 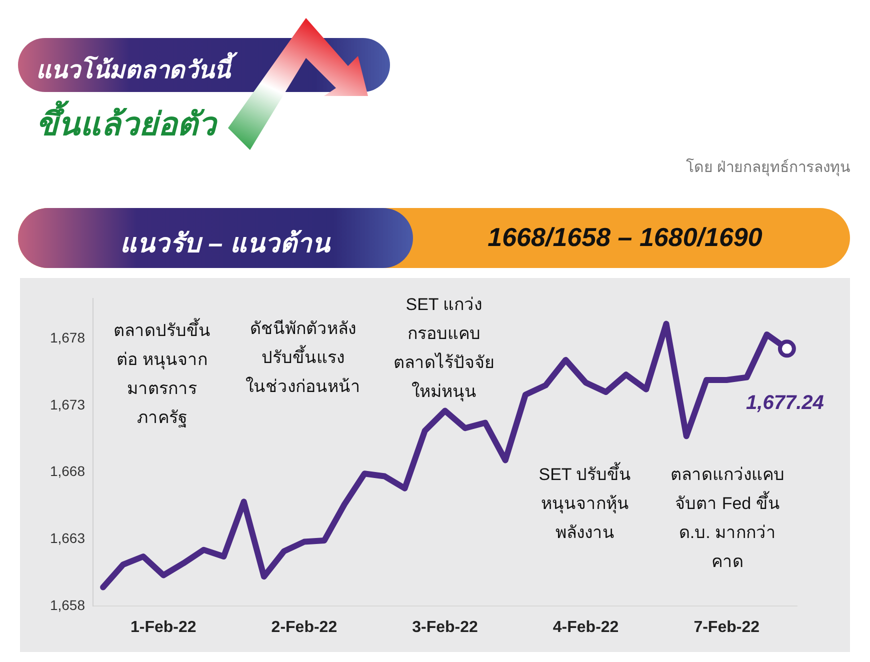 What do you see at coordinates (68, 337) in the screenshot?
I see `y-tick-label: 1,678` at bounding box center [68, 337].